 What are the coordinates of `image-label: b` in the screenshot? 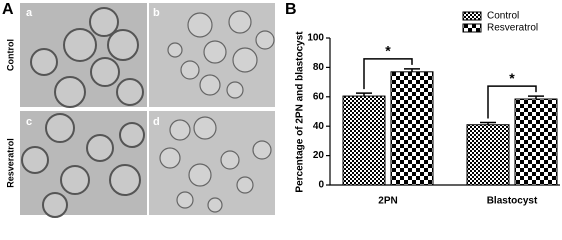 It's located at (156, 13).